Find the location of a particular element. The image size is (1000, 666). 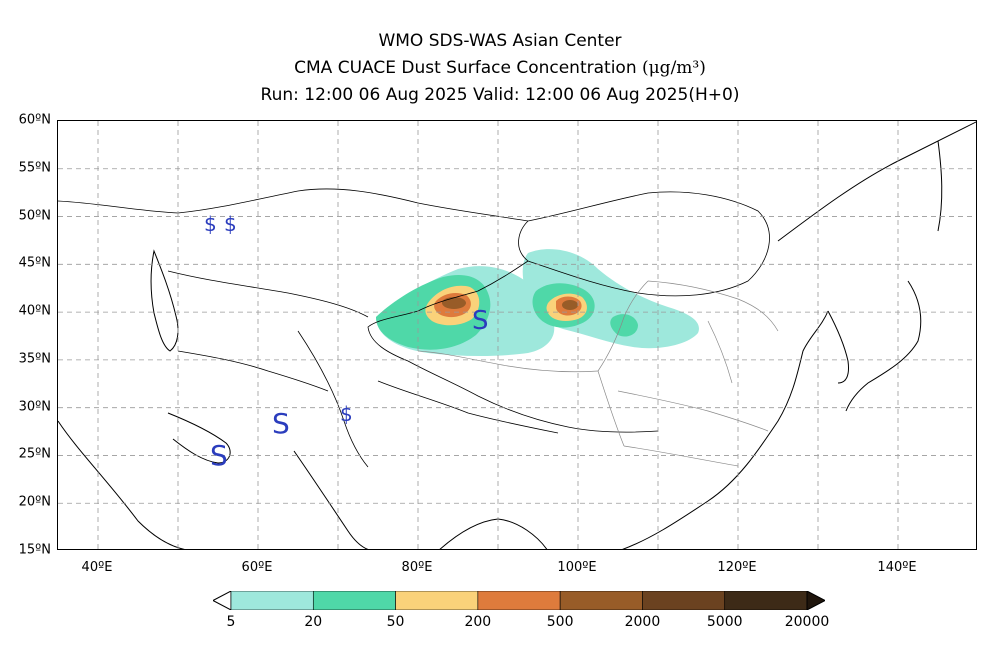

dust-field-500-west is located at coordinates (454, 303).